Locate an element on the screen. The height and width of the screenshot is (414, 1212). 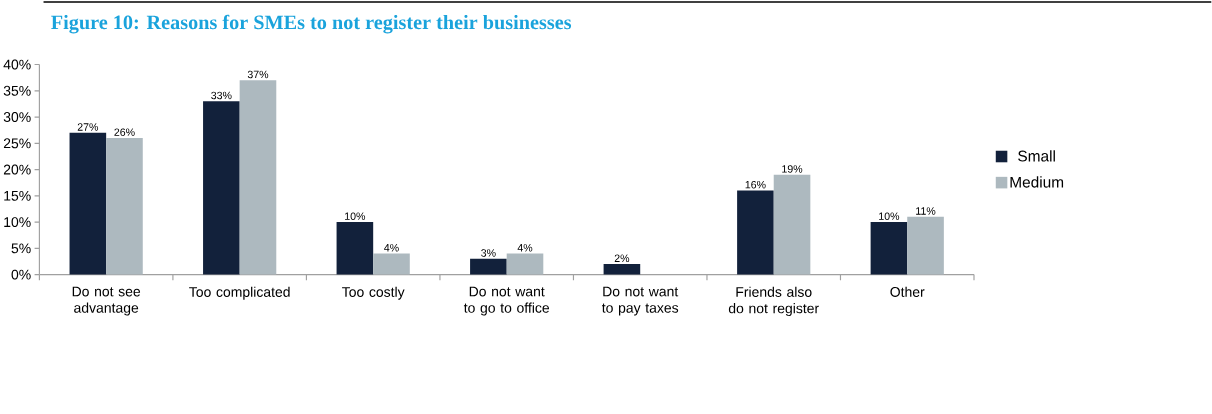
y-tick-label: 20% is located at coordinates (17, 169).